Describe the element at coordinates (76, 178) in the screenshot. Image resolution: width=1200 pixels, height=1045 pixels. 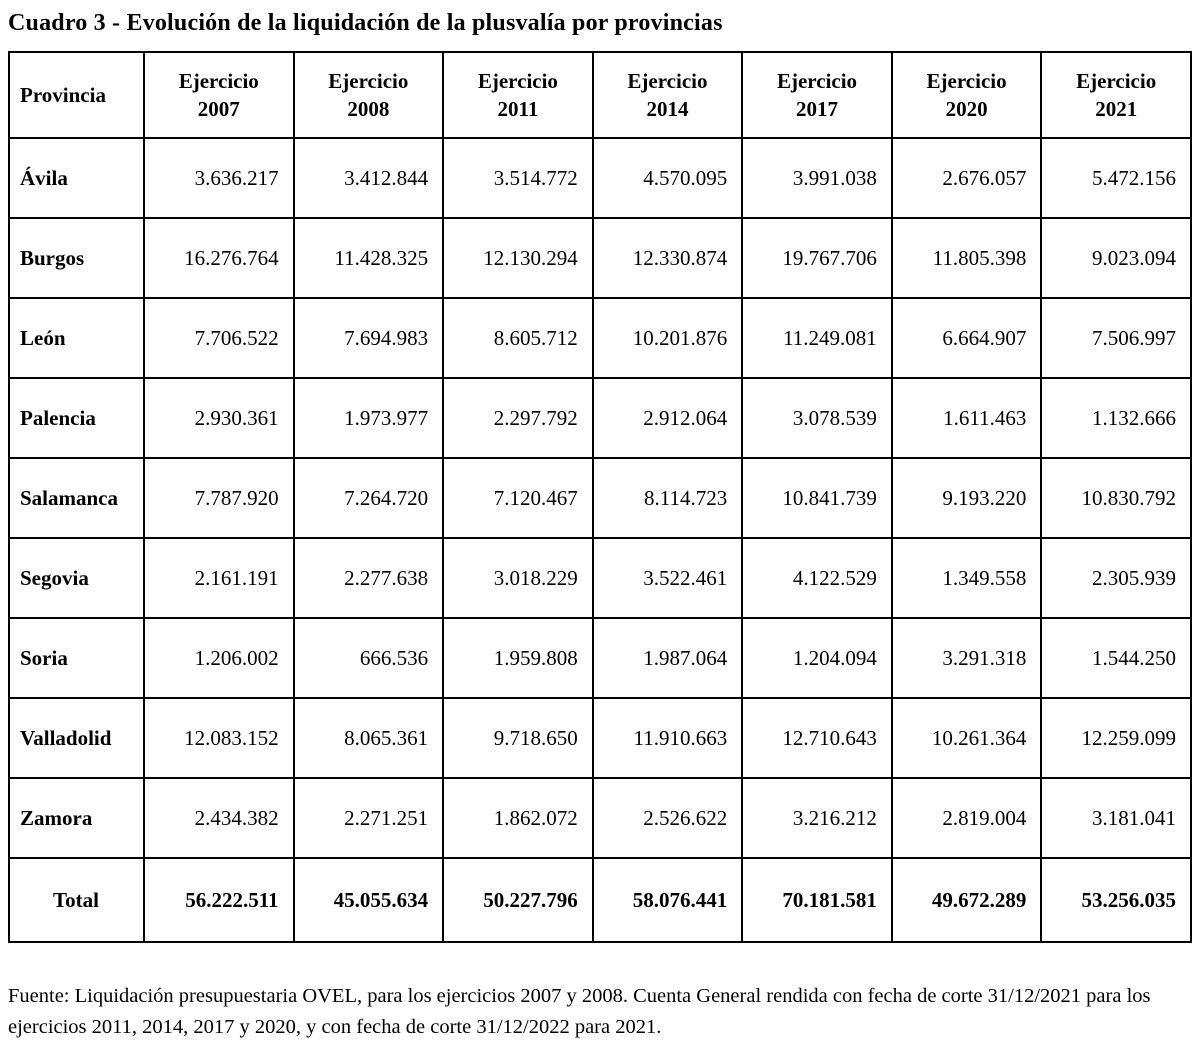
I see `province-name: Ávila` at that location.